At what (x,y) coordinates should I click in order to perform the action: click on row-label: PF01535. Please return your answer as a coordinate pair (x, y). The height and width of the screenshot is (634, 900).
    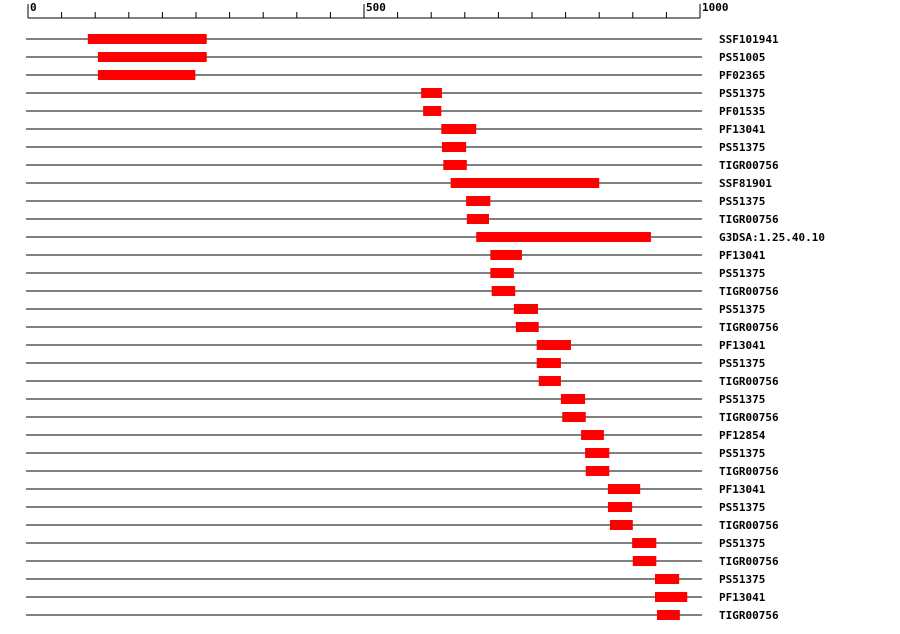
    Looking at the image, I should click on (742, 111).